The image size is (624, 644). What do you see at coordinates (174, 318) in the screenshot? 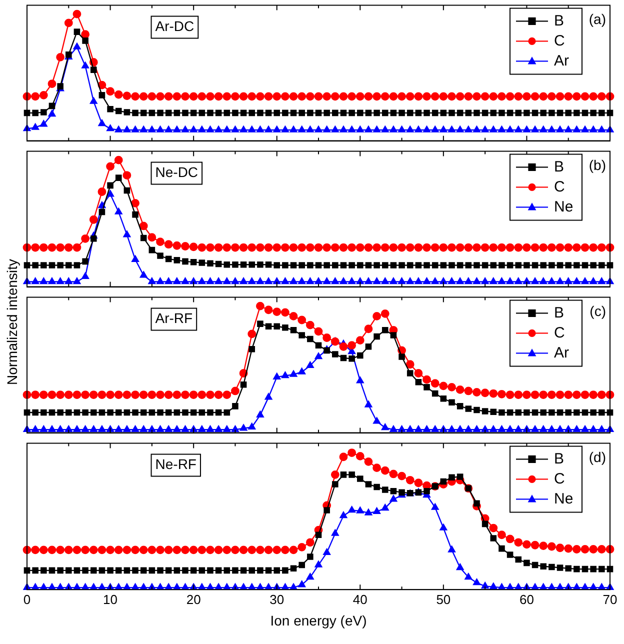
I see `annotation: Ar-RF` at bounding box center [174, 318].